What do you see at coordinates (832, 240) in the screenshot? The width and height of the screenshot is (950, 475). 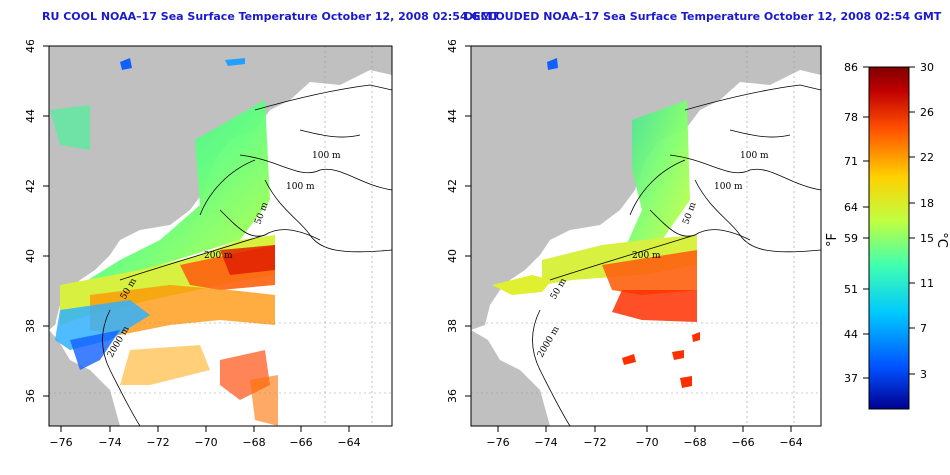 I see `fahrenheit-unit-label: °F` at bounding box center [832, 240].